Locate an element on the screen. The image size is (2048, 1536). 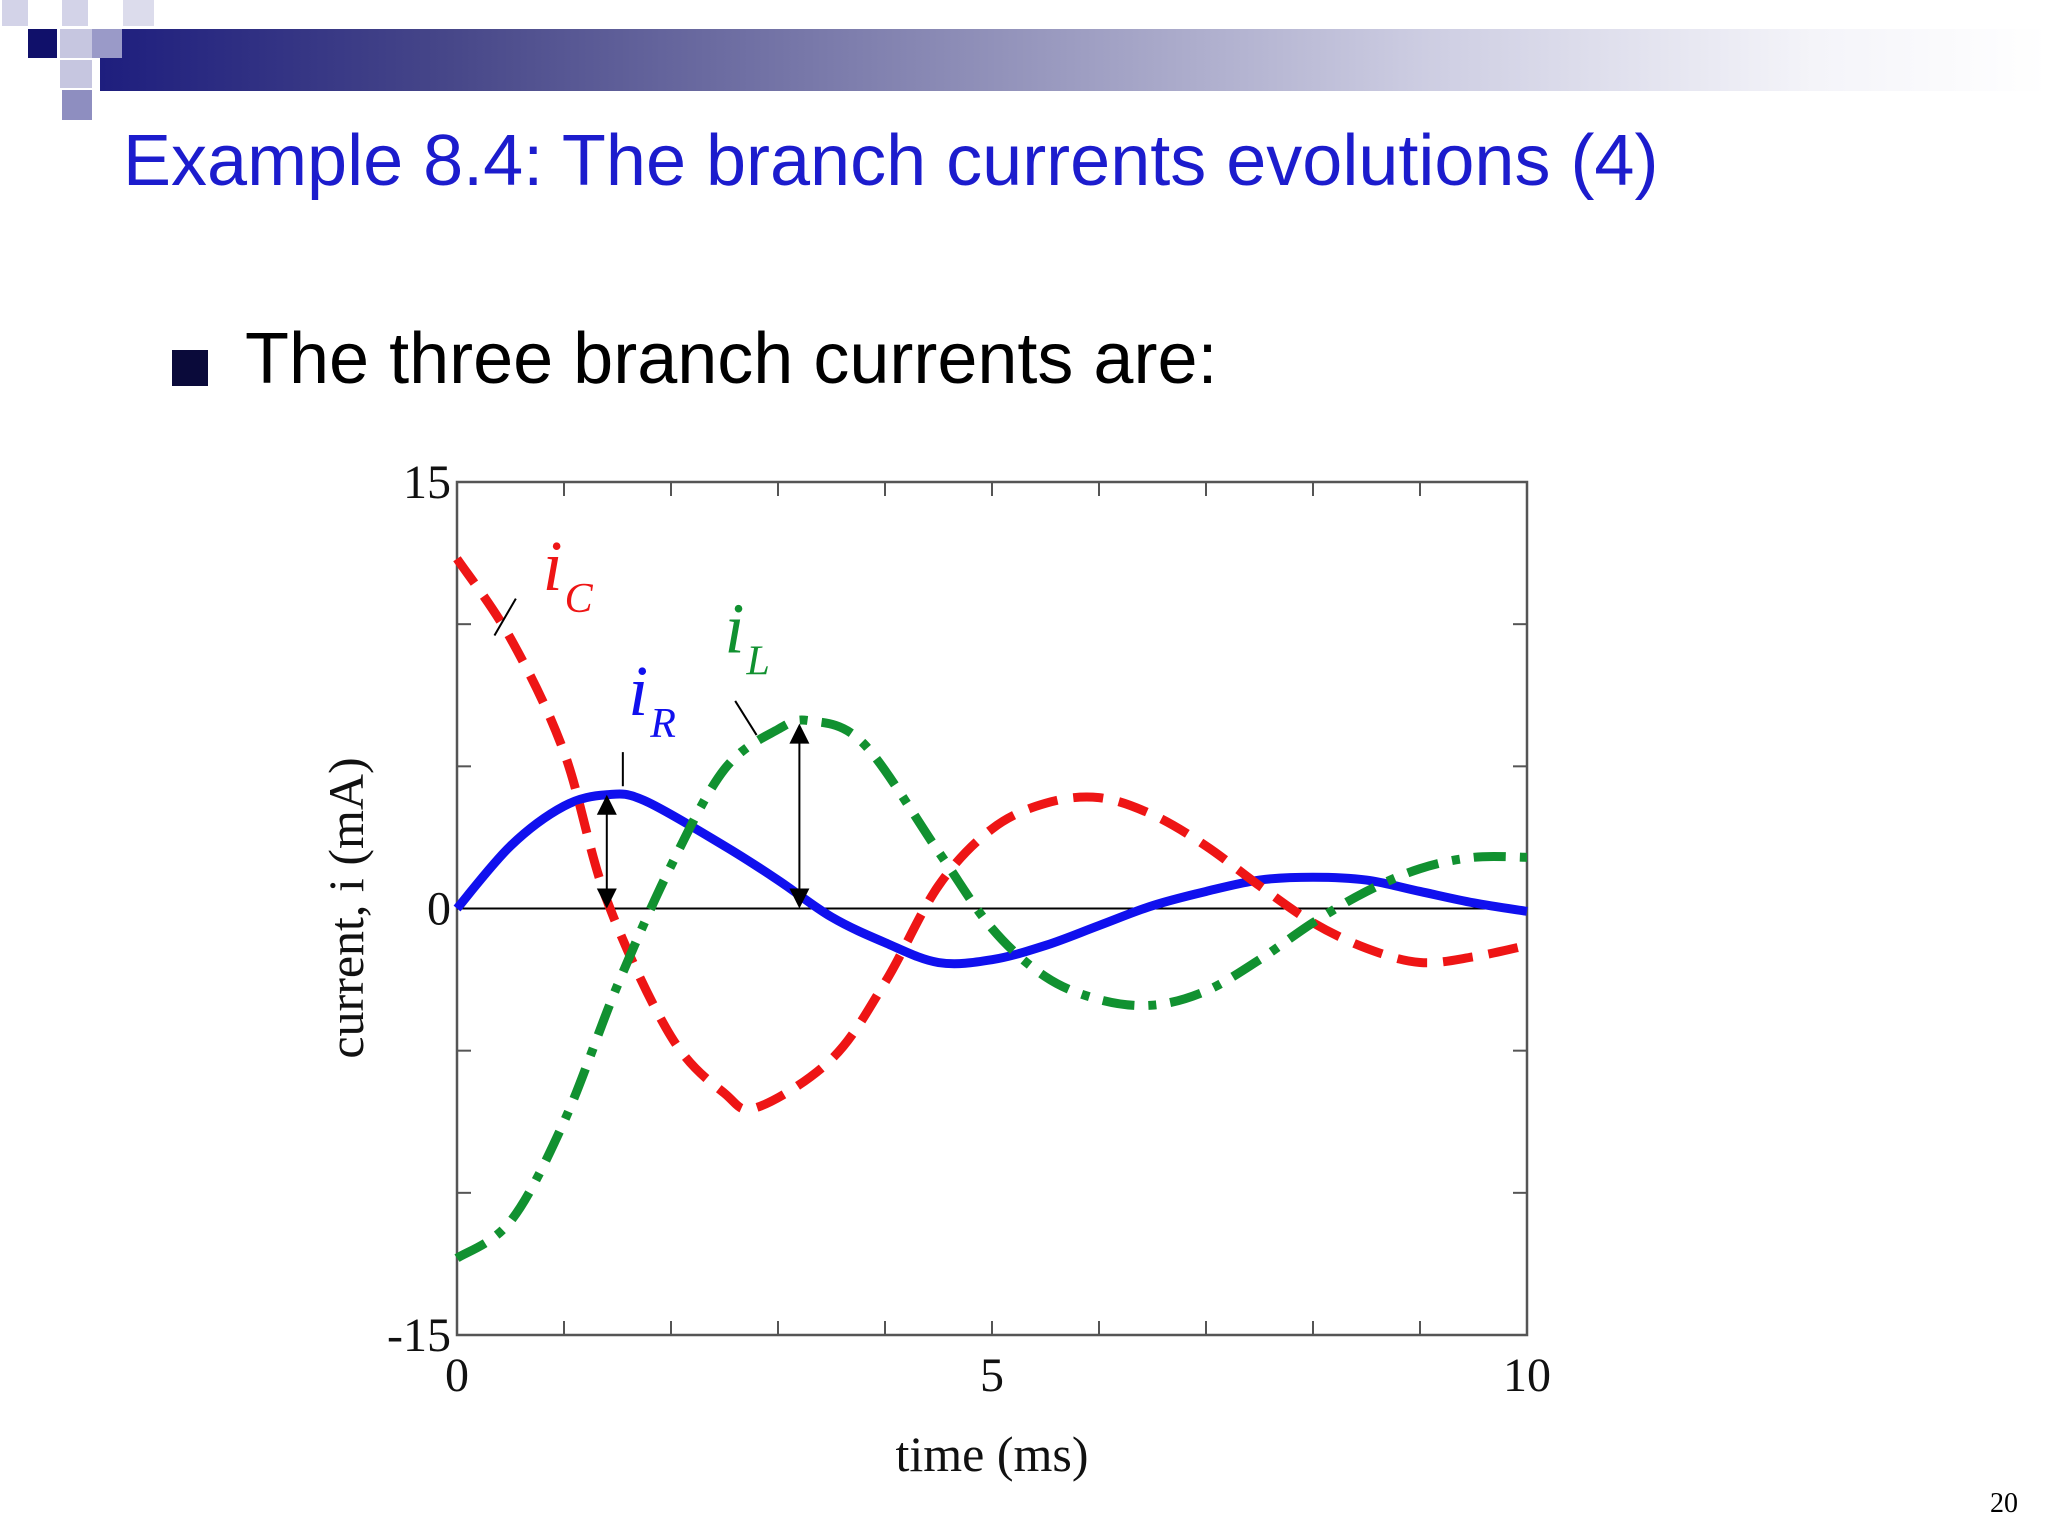
x-tick-label: 0 is located at coordinates (457, 1375).